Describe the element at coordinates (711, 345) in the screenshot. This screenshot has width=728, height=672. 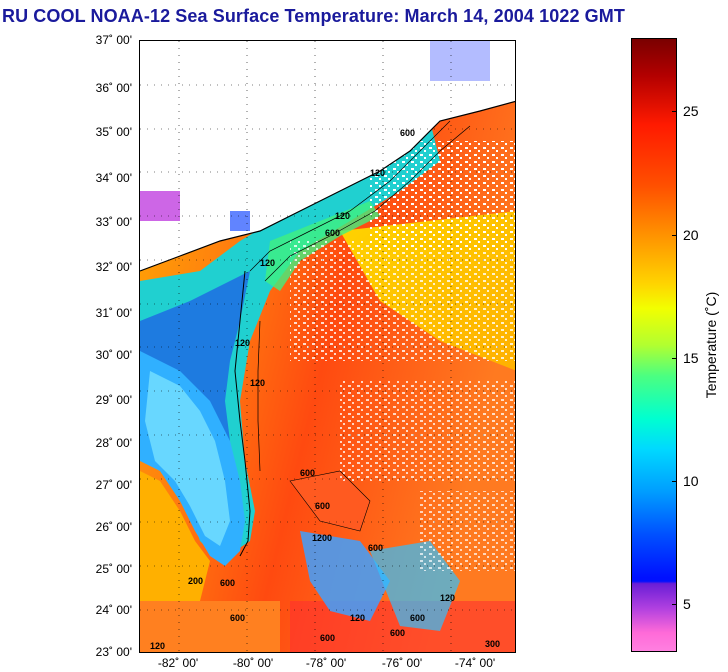
I see `colorbar-title: Temperature (˚C)` at that location.